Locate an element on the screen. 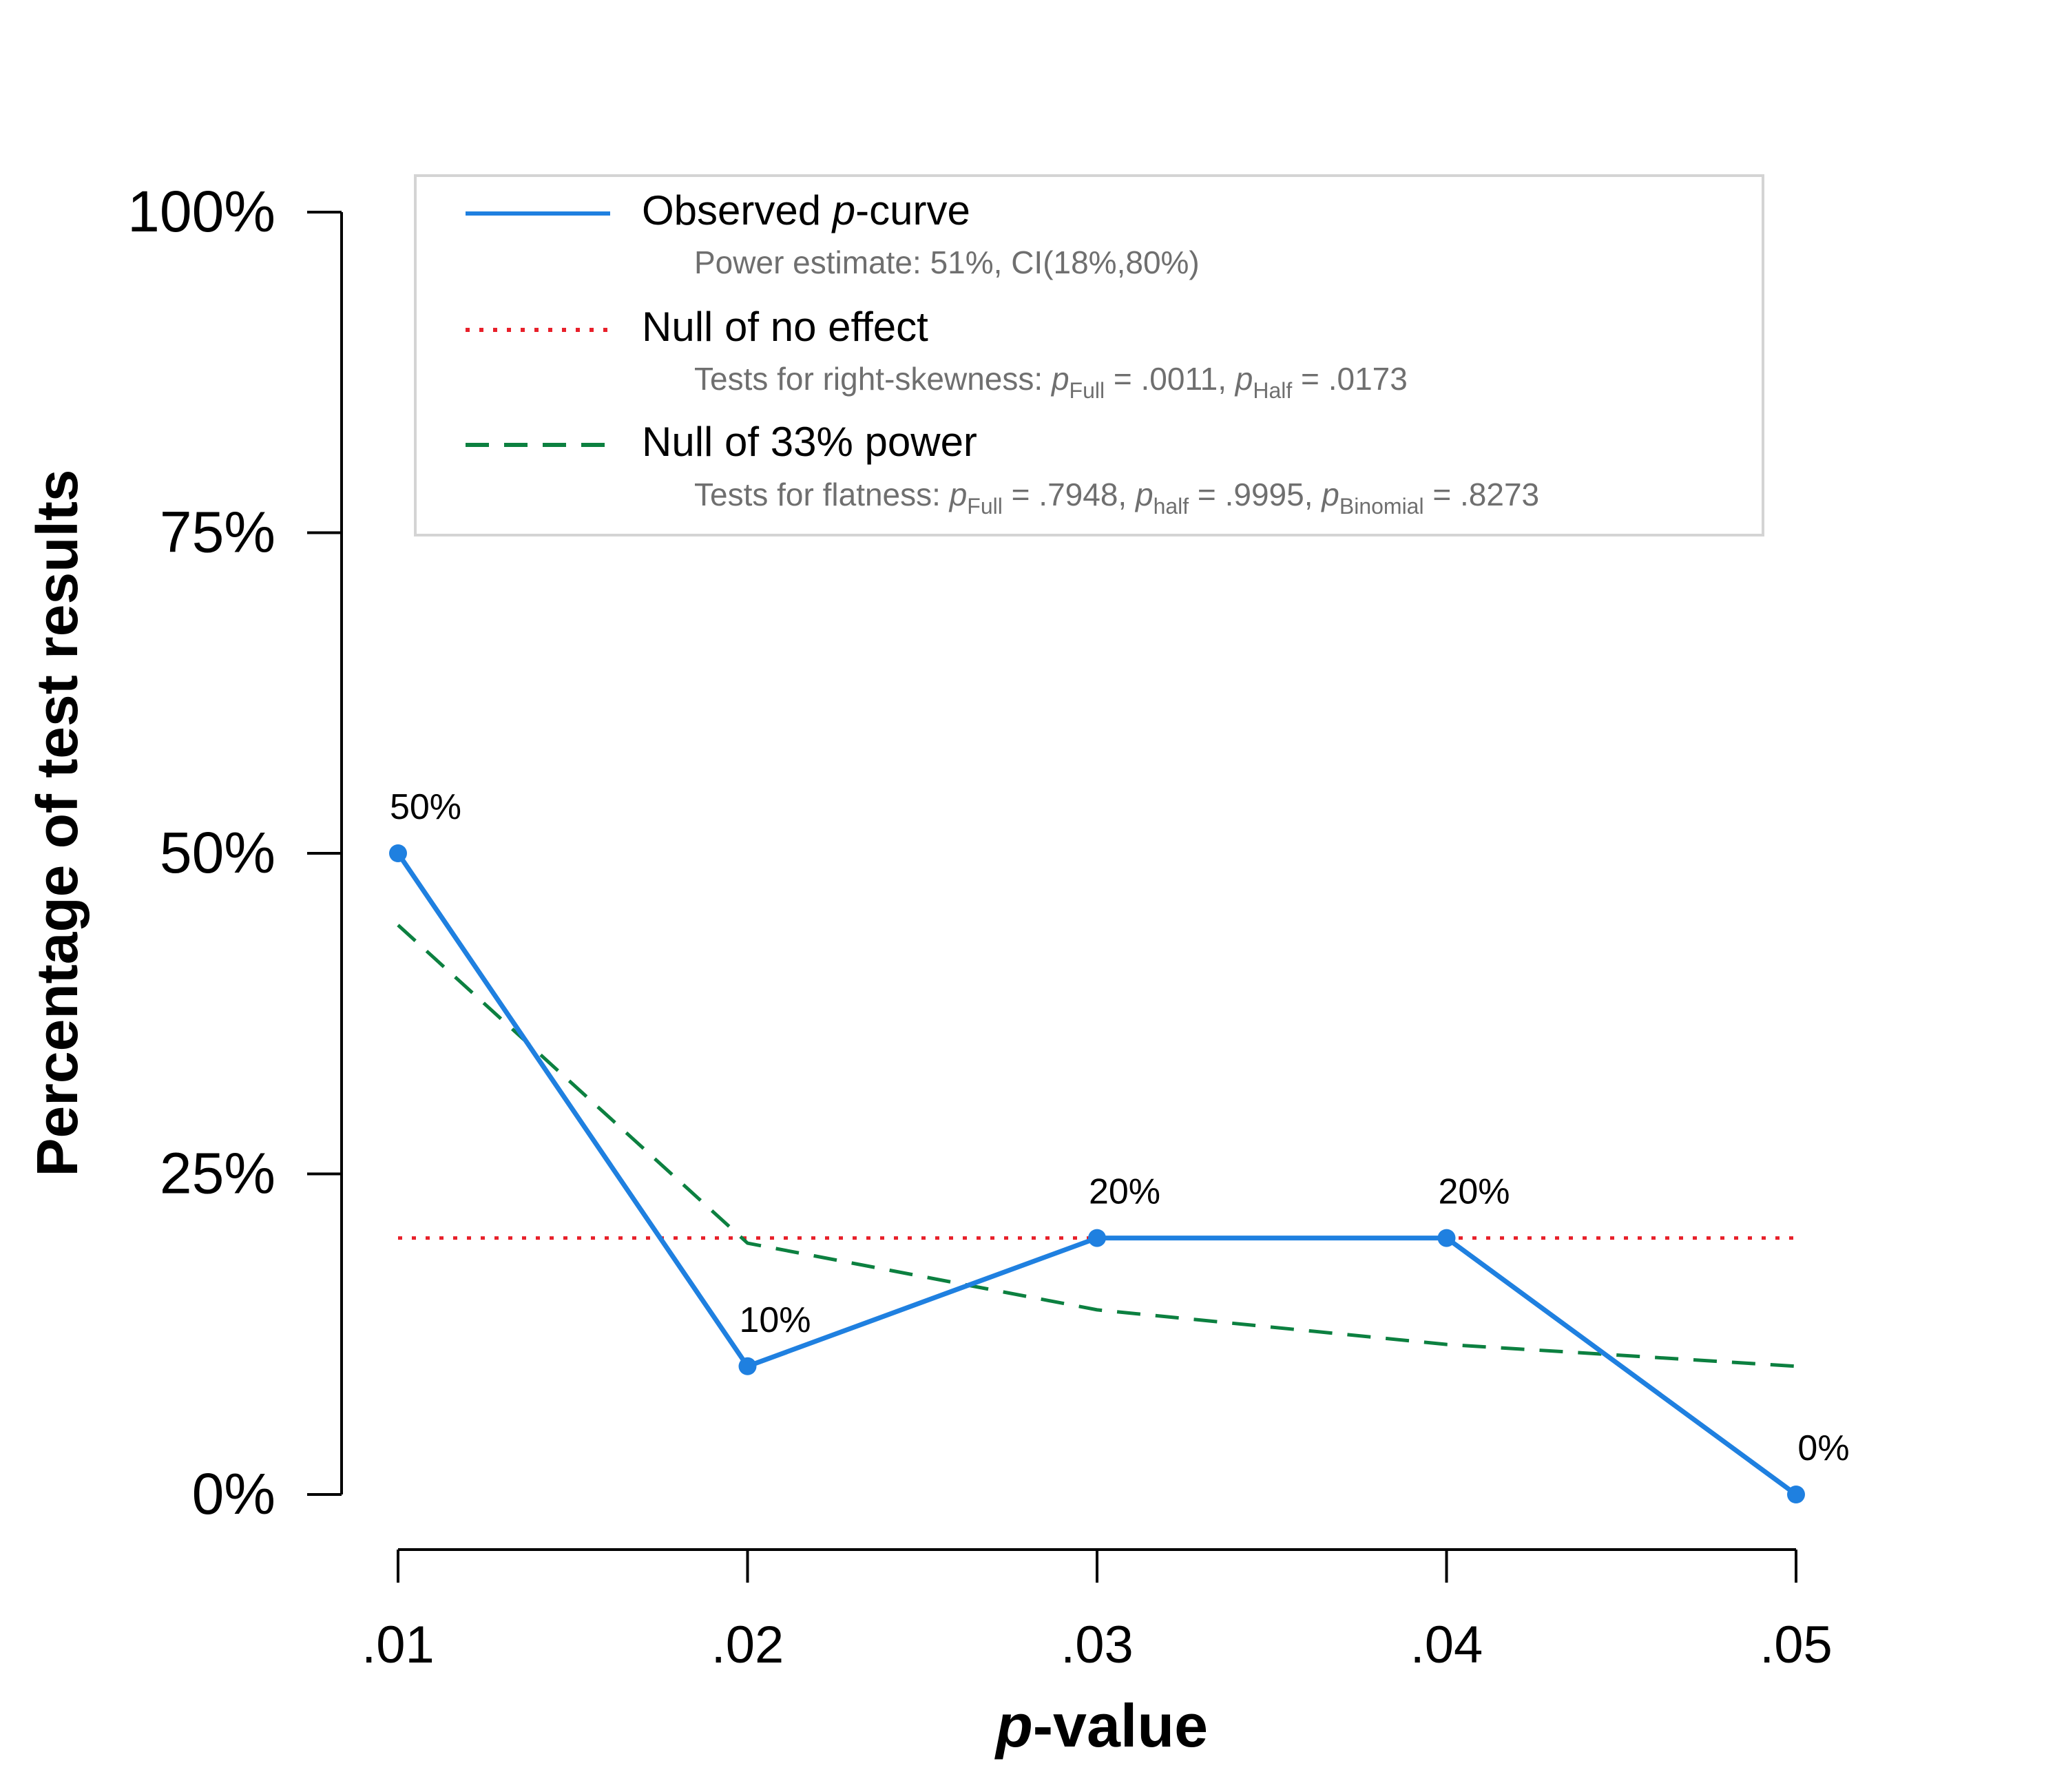 The height and width of the screenshot is (1792, 2066). x-axis-title: p-value is located at coordinates (1101, 1725).